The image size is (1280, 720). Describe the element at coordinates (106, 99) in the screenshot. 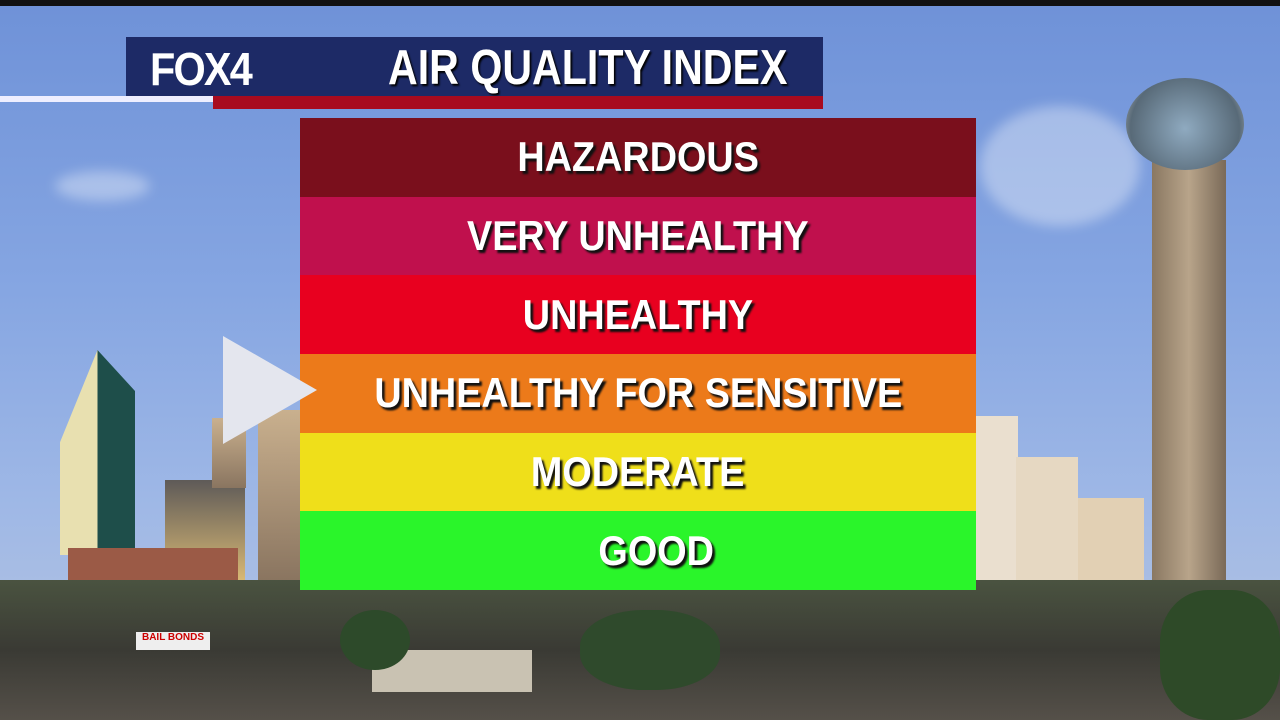

I see `header-accent-line` at that location.